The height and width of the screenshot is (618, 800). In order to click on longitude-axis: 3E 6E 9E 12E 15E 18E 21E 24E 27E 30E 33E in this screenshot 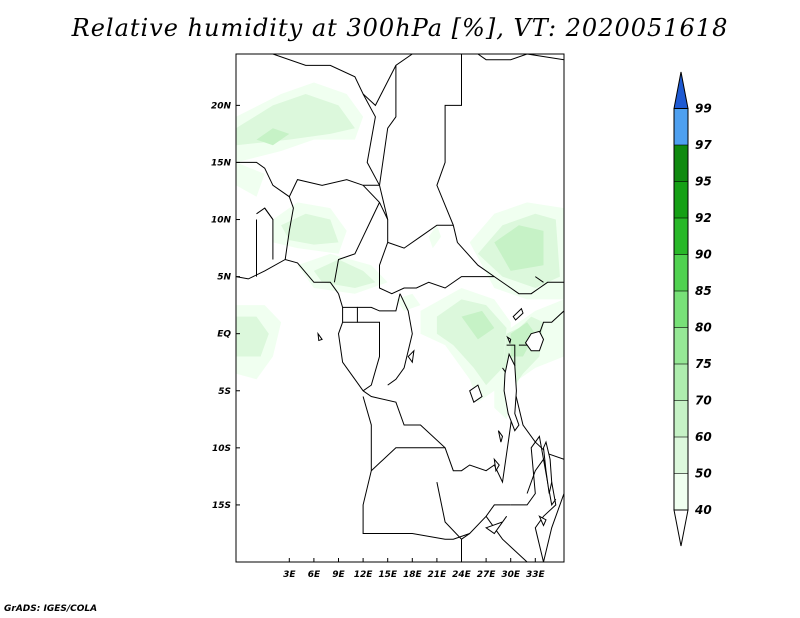, I will do `click(414, 569)`.